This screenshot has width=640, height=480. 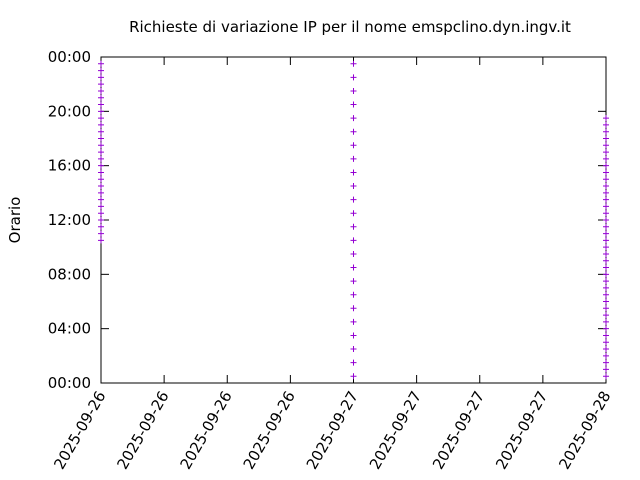 What do you see at coordinates (69, 111) in the screenshot?
I see `y-tick-label: 20:00` at bounding box center [69, 111].